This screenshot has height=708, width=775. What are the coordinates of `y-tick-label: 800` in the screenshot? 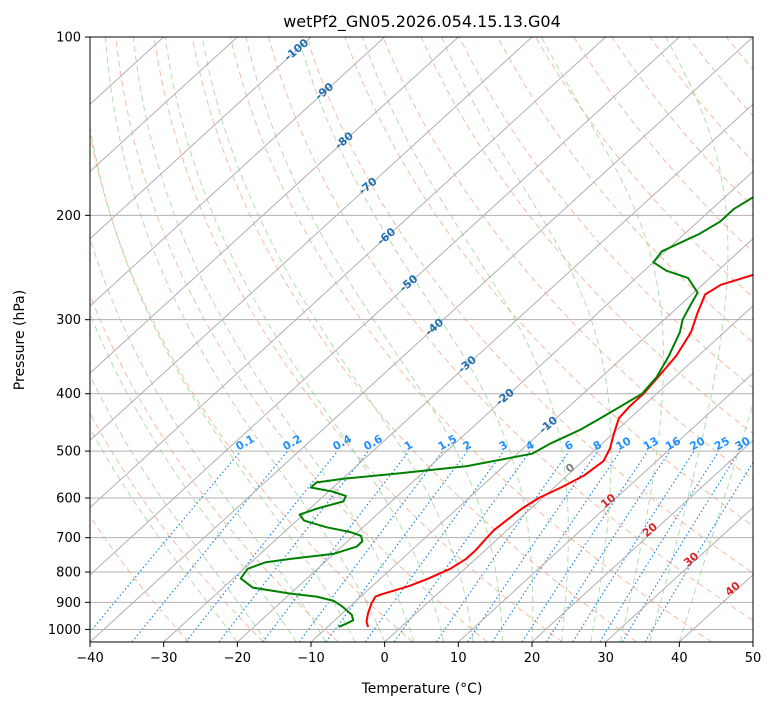 It's located at (68, 573).